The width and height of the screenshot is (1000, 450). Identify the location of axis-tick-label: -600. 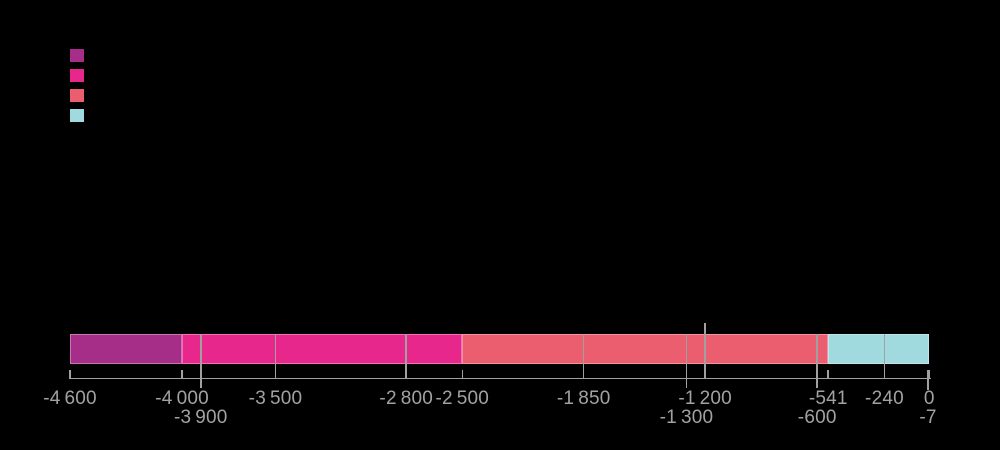
(817, 417).